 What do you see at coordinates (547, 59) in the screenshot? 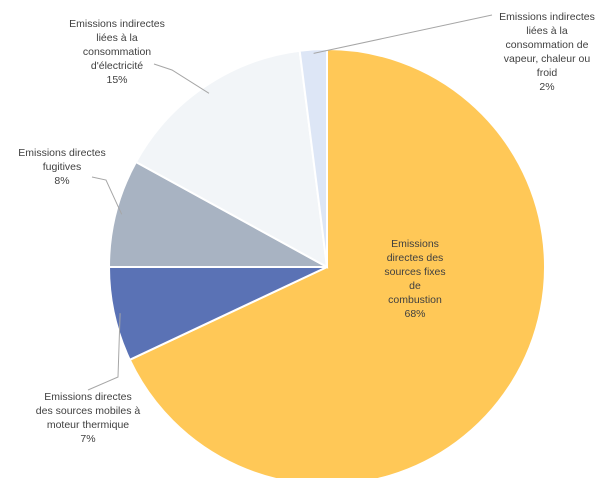
I see `label-line: vapeur, chaleur ou` at bounding box center [547, 59].